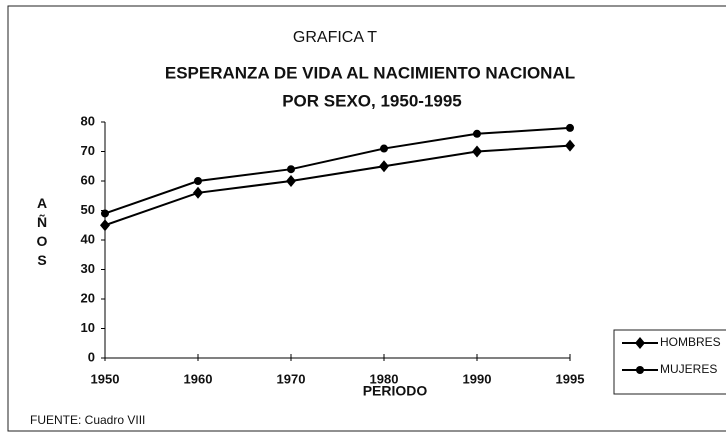 This screenshot has height=439, width=726. I want to click on y-tick-label: 70, so click(88, 150).